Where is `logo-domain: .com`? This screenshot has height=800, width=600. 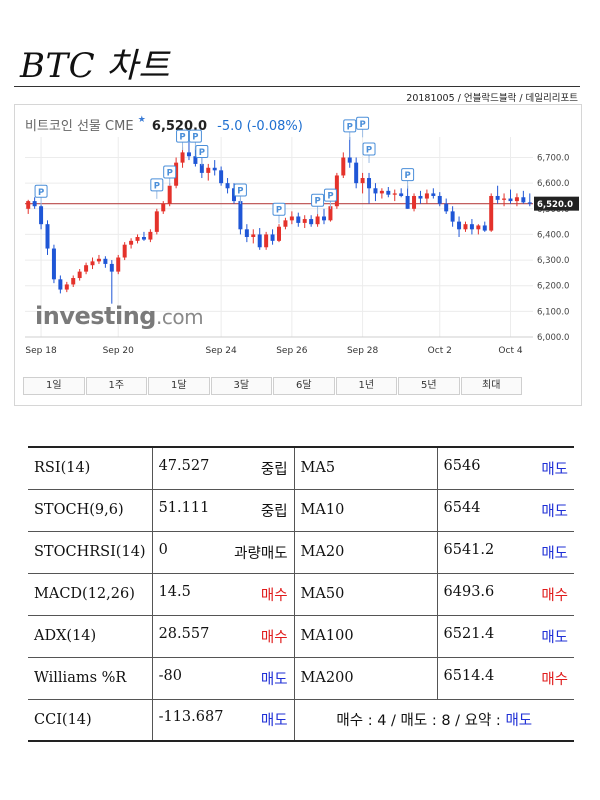
logo-domain: .com is located at coordinates (179, 317).